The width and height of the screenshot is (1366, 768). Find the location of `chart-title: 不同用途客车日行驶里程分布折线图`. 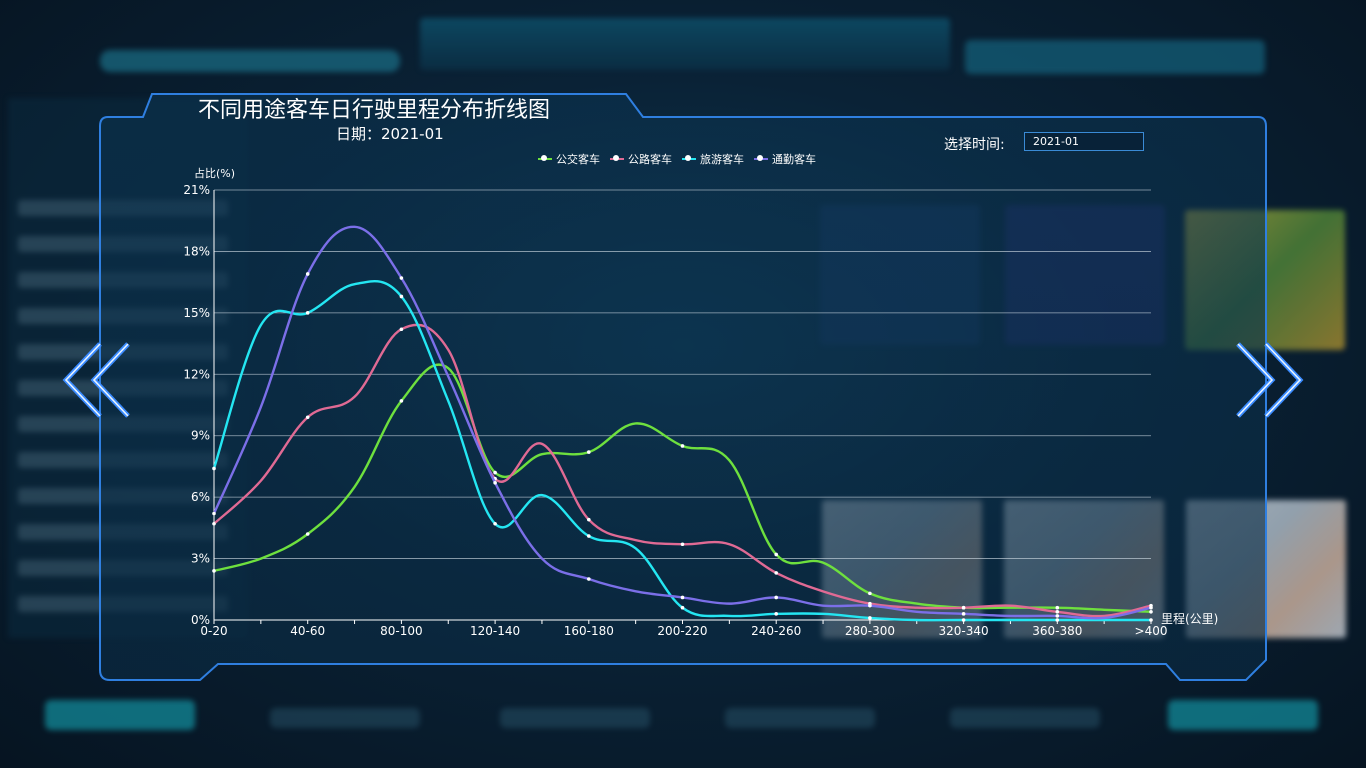

chart-title: 不同用途客车日行驶里程分布折线图 is located at coordinates (374, 110).